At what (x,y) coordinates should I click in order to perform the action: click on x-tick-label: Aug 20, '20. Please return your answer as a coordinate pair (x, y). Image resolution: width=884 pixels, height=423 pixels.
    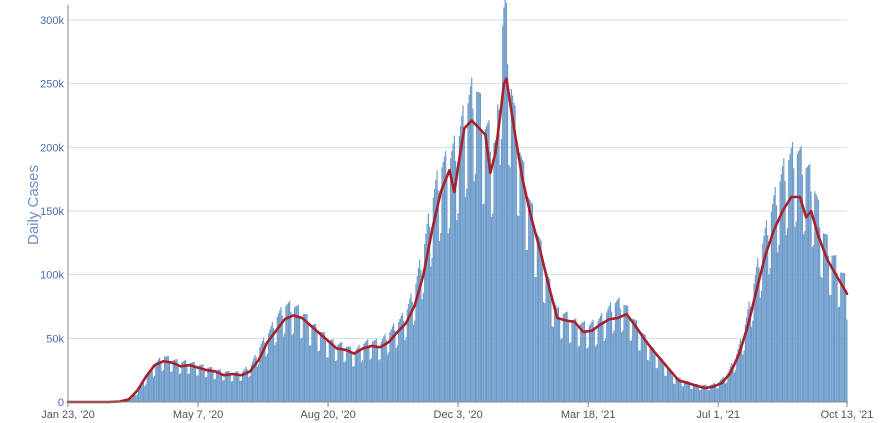
    Looking at the image, I should click on (327, 415).